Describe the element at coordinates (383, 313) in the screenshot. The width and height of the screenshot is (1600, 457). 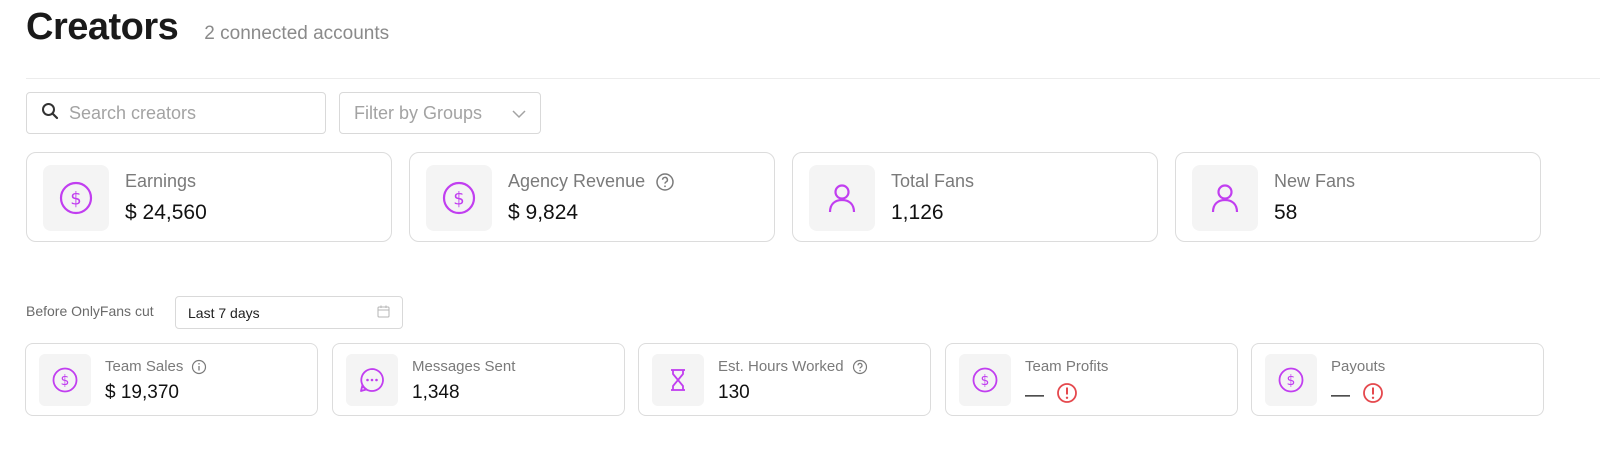
I see `calendar-icon` at that location.